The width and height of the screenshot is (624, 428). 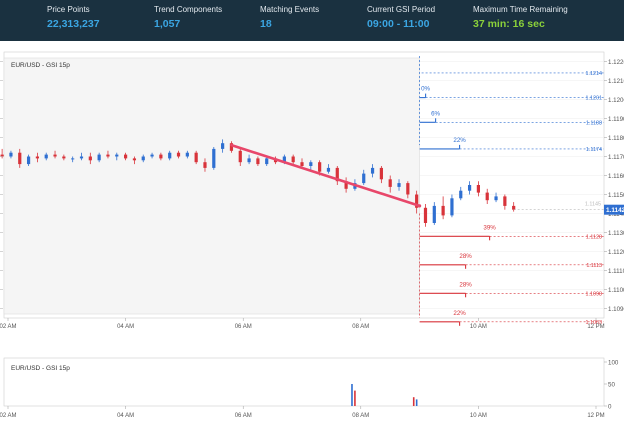 What do you see at coordinates (40, 65) in the screenshot?
I see `chart-title: EUR/USD - GSI 15p` at bounding box center [40, 65].